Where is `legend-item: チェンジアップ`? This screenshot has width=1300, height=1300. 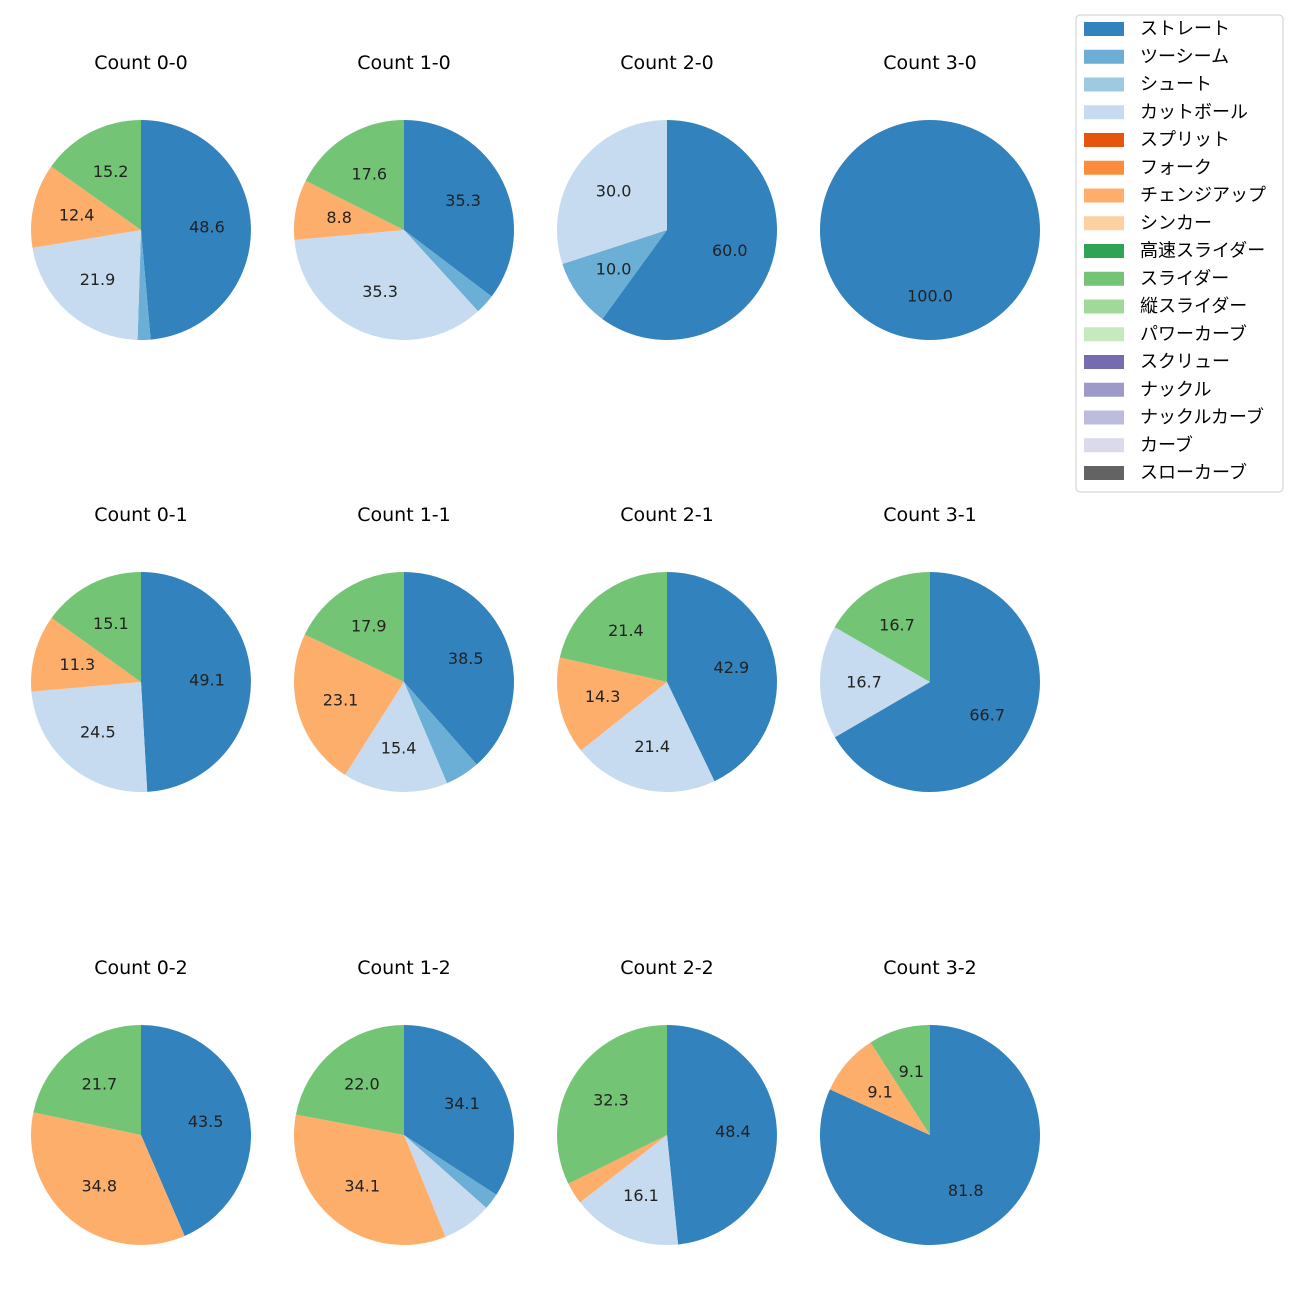 legend-item: チェンジアップ is located at coordinates (1175, 195).